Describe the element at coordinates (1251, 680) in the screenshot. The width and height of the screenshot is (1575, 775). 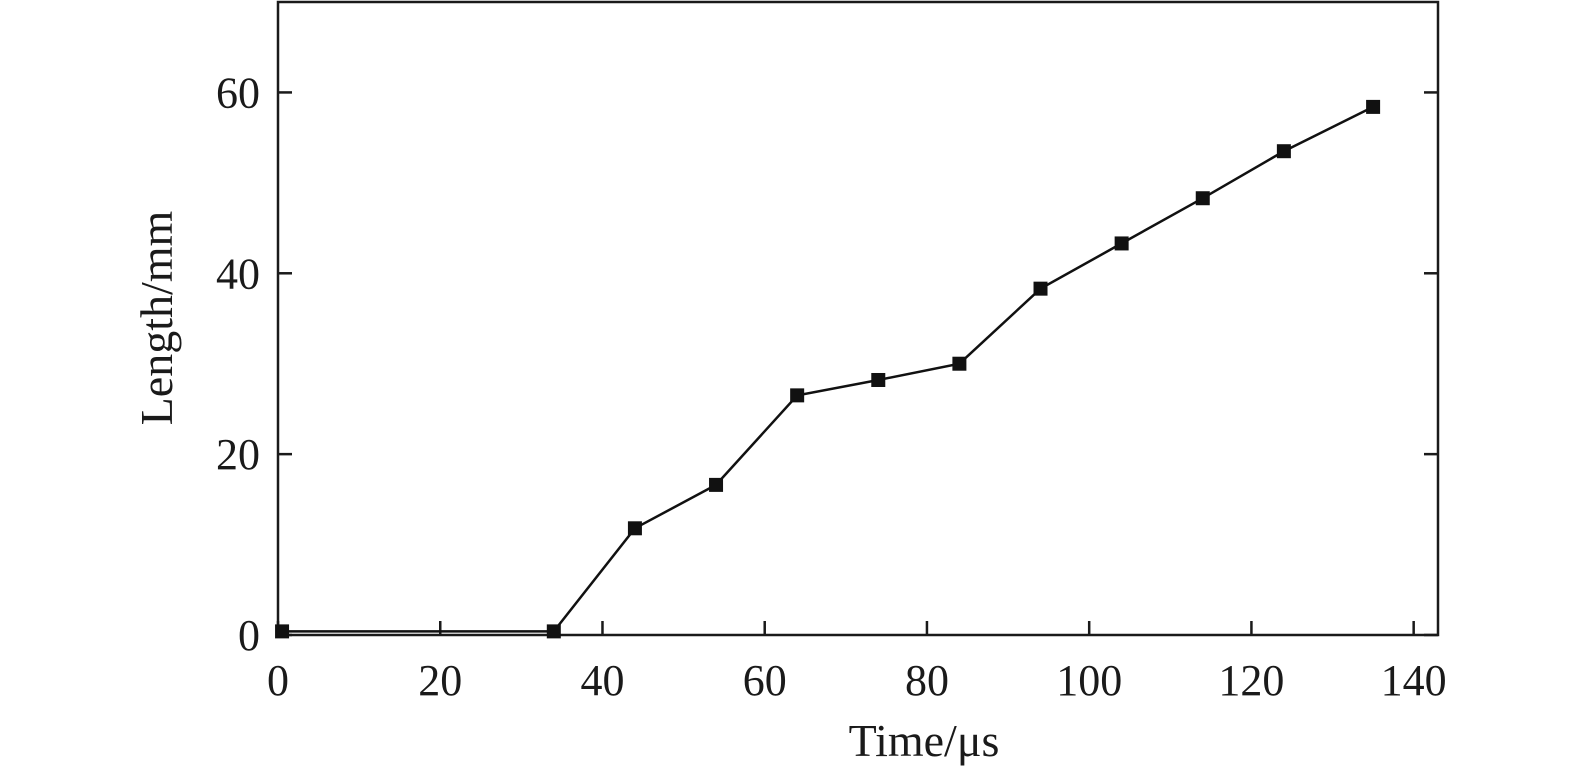
I see `x-tick-label: 120` at that location.